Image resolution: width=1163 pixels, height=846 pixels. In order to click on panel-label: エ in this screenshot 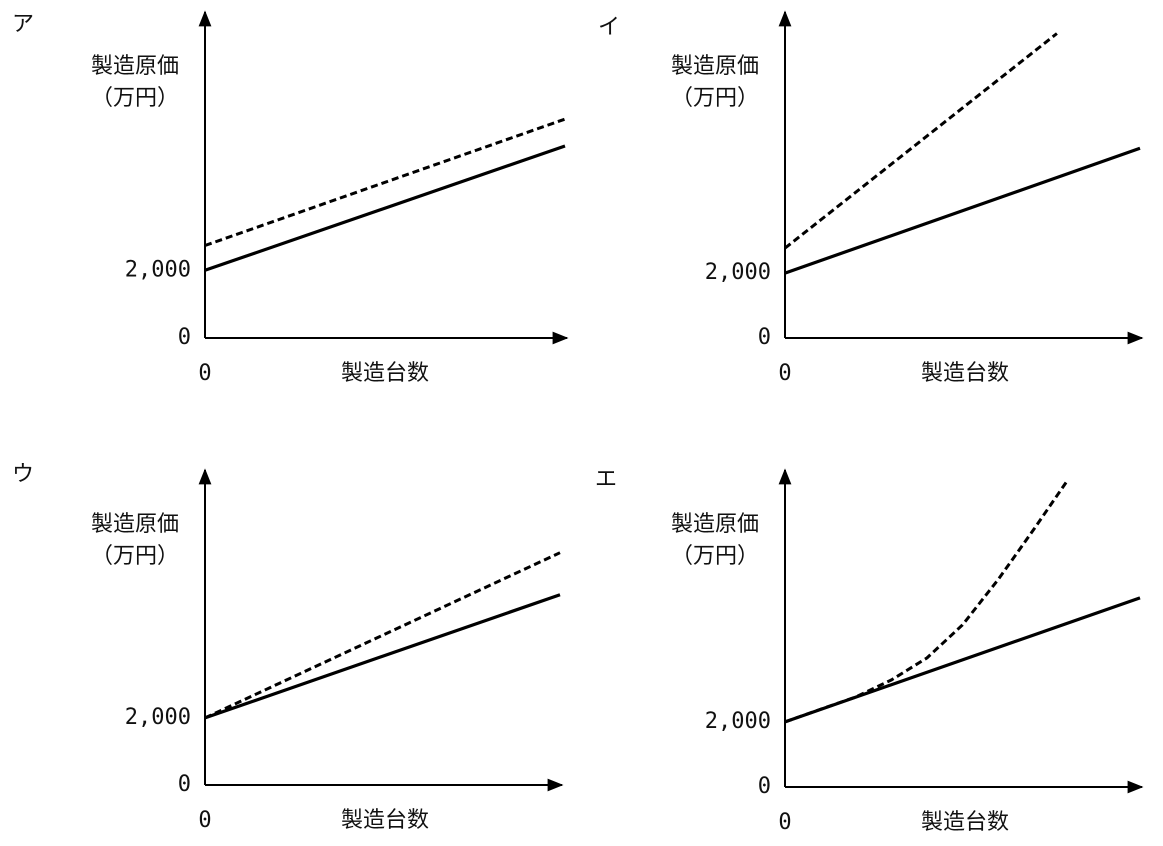, I will do `click(606, 479)`.